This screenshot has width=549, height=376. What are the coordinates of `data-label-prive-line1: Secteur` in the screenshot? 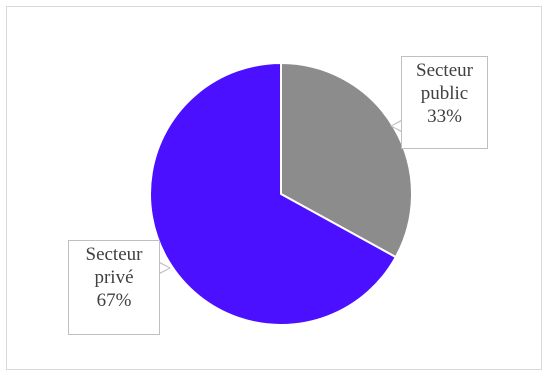 It's located at (114, 254).